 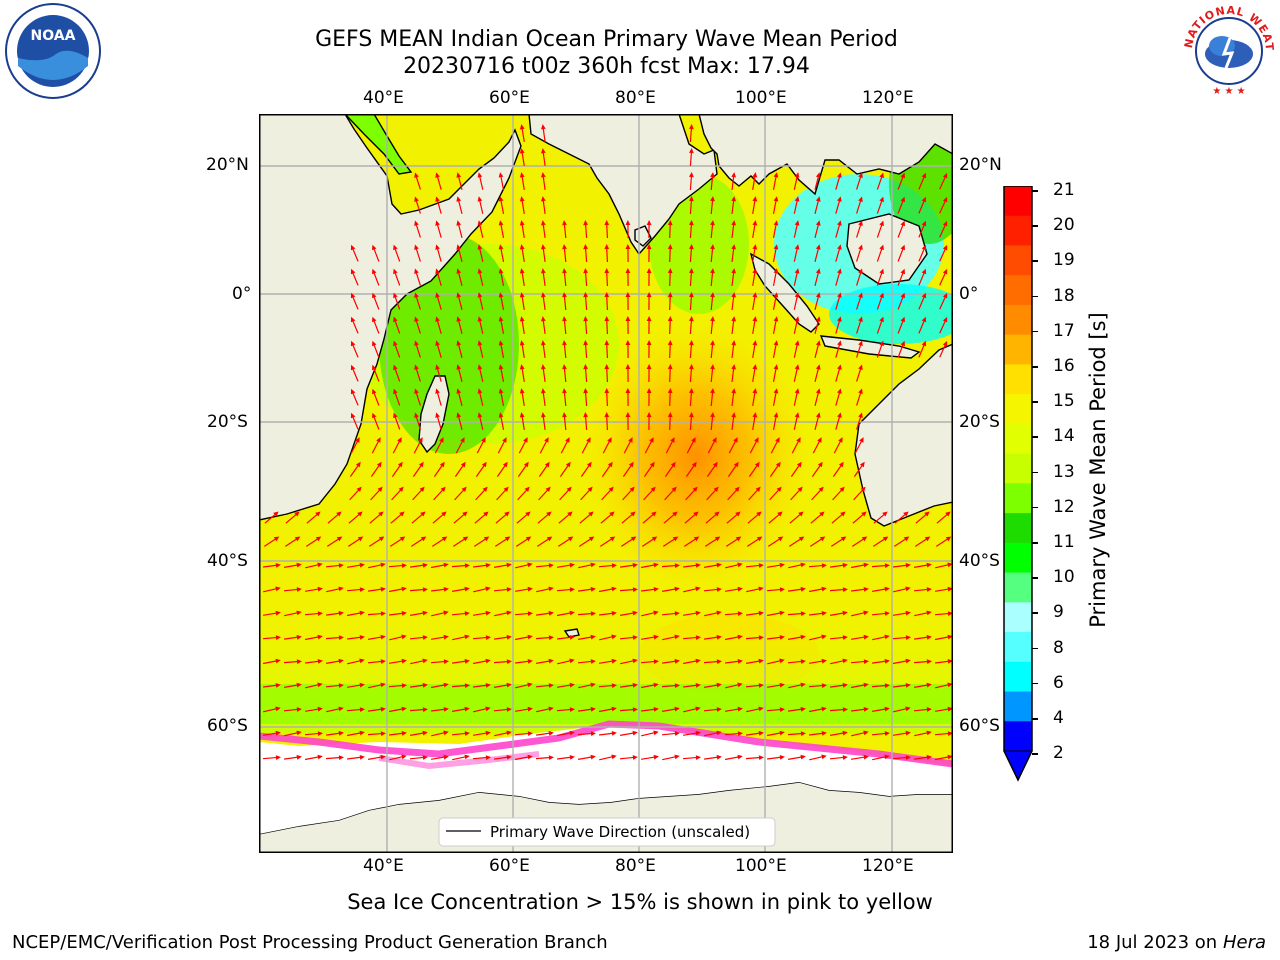 I want to click on lat-label-left-40s: 40°S, so click(x=227, y=561).